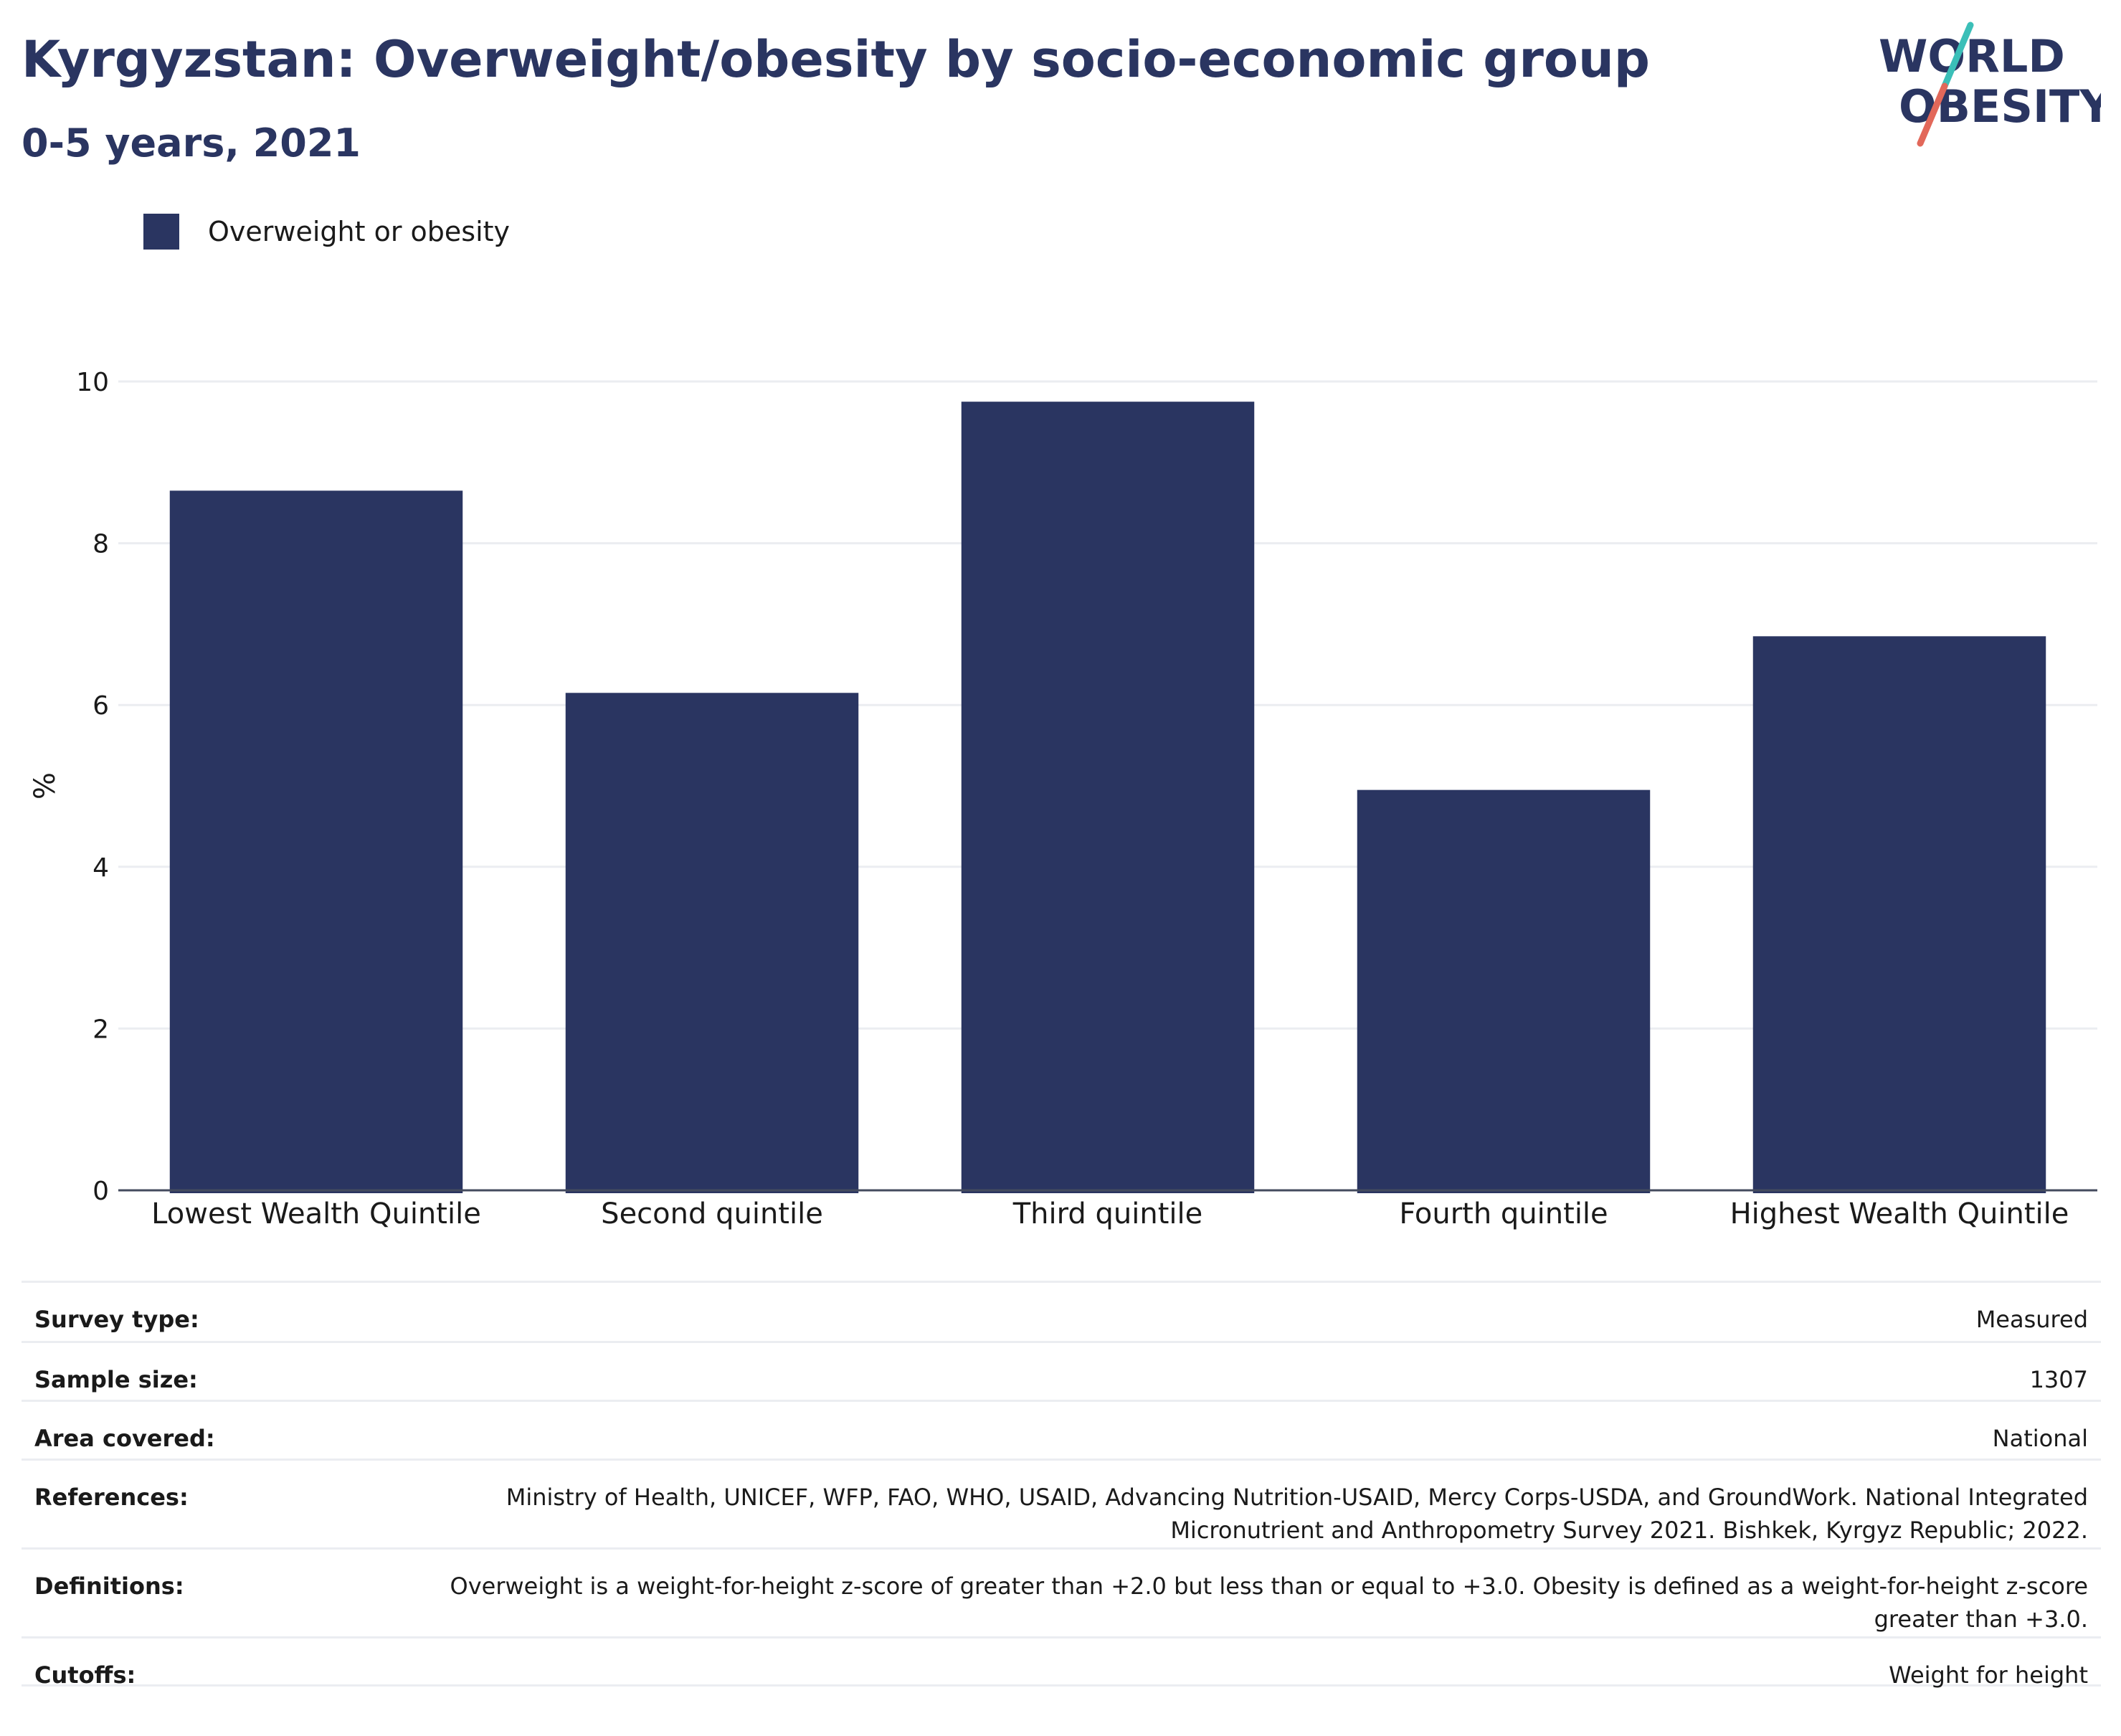 This screenshot has width=2121, height=1736. I want to click on info-value: Weight for height, so click(1988, 1675).